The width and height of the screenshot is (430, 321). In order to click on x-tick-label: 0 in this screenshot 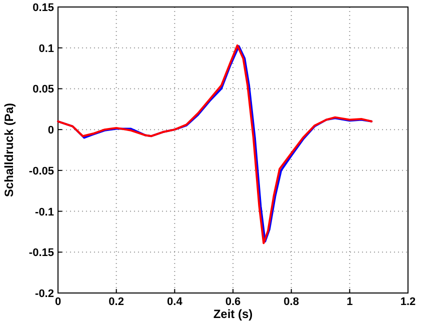, I will do `click(58, 302)`.